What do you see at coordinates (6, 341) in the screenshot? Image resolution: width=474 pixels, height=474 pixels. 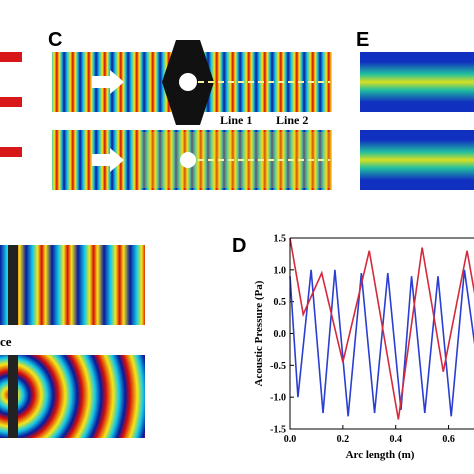 I see `annotation: ce` at bounding box center [6, 341].